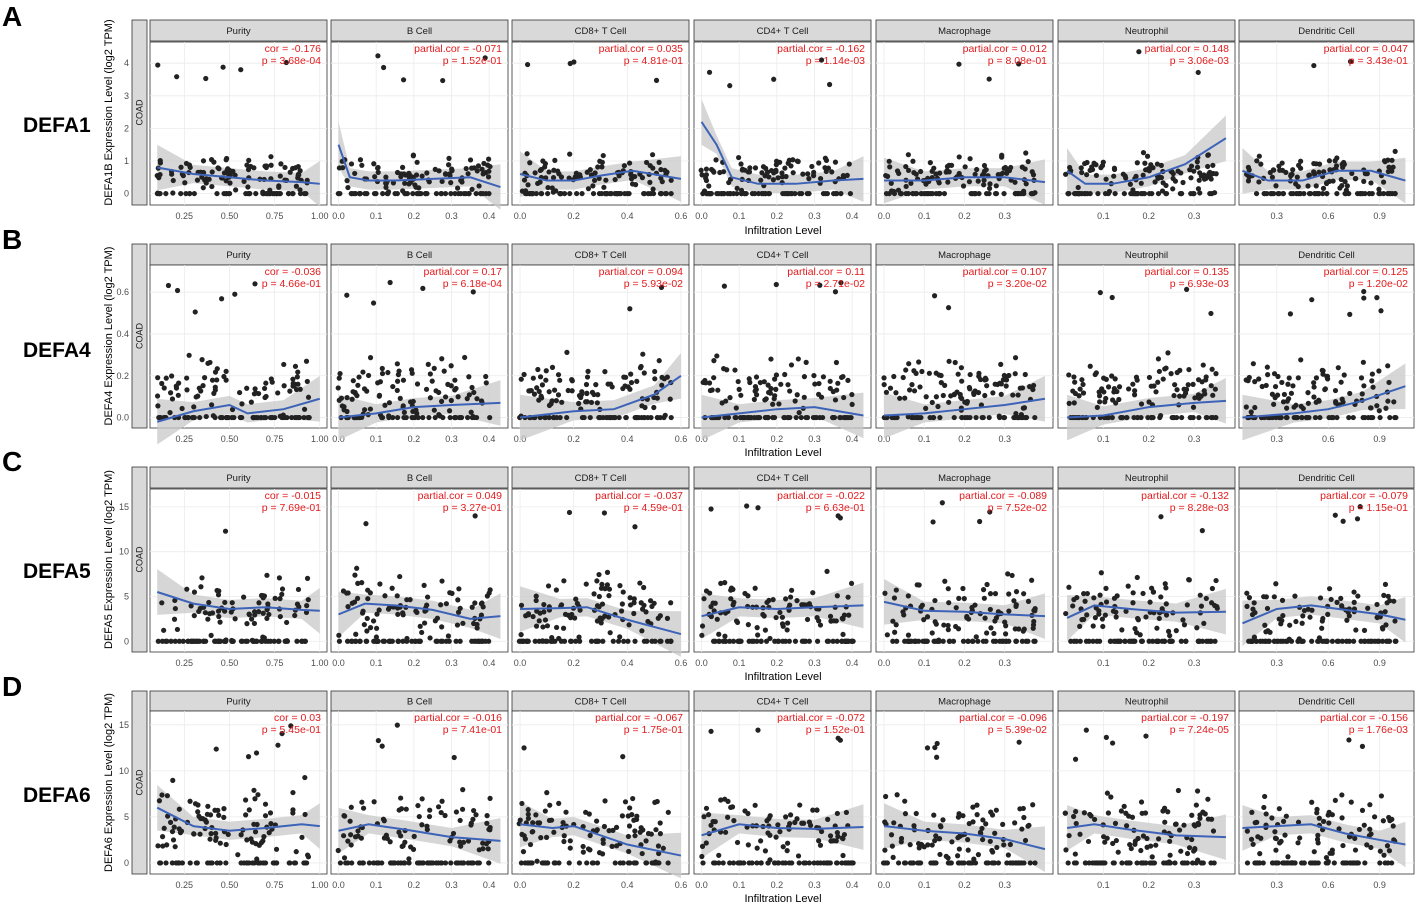 This screenshot has width=1416, height=904. I want to click on facet-title: Dendritic Cell, so click(1326, 478).